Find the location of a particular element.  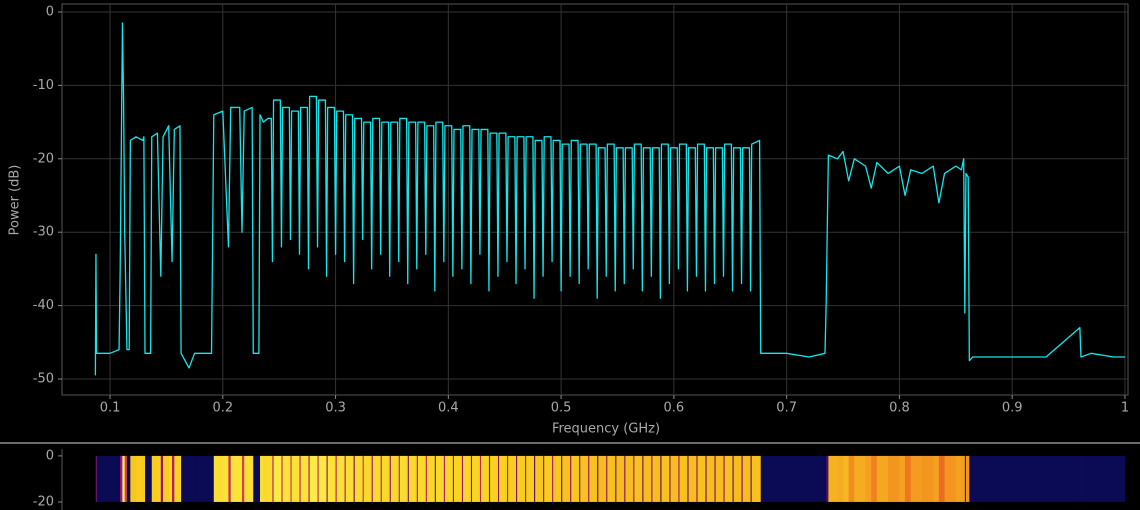

y-tick-label: -10 is located at coordinates (43, 85).